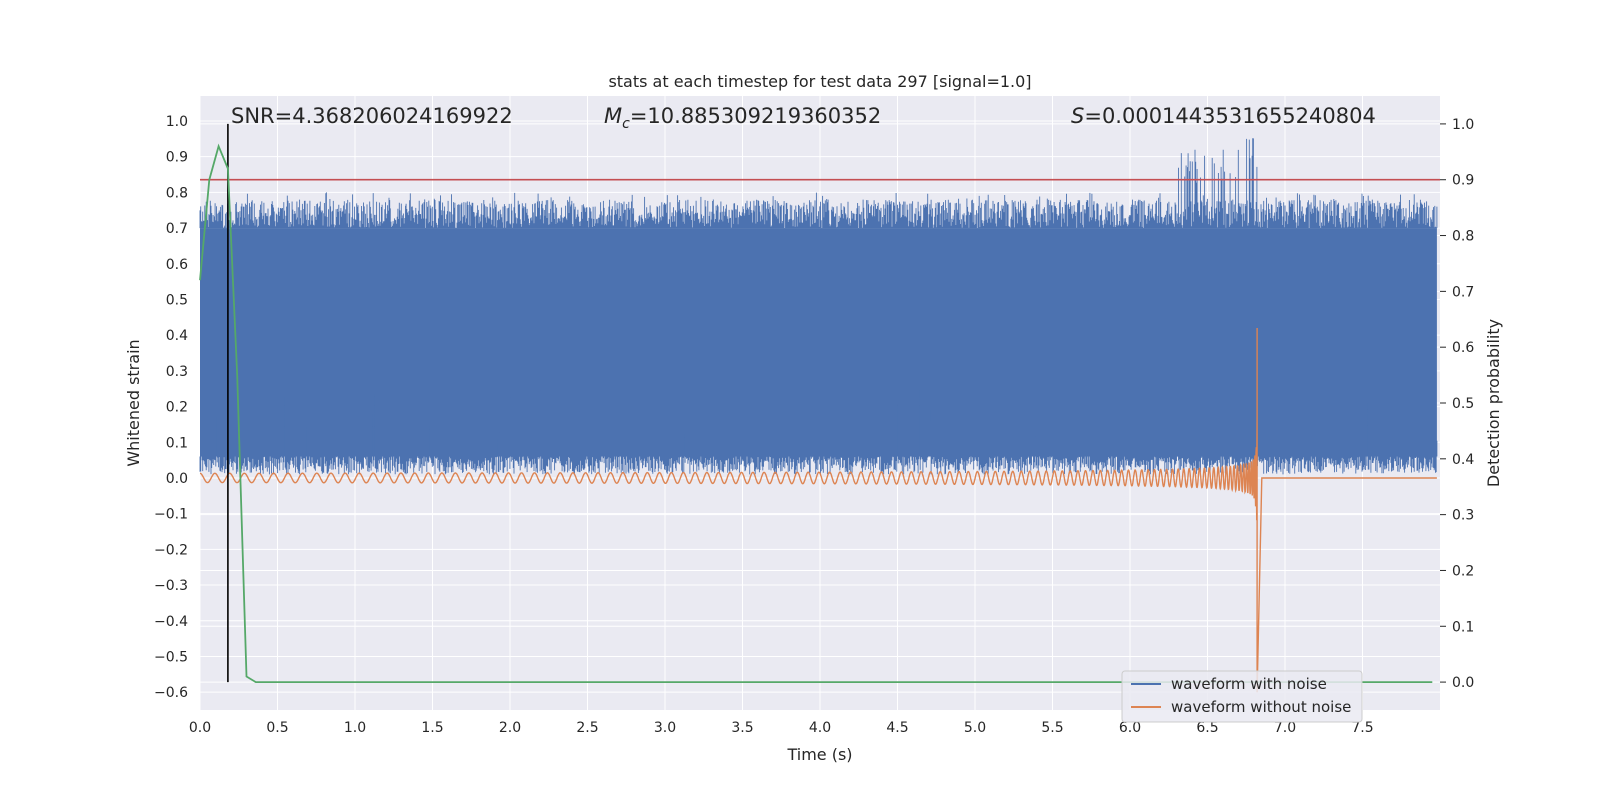 This screenshot has width=1600, height=800. I want to click on y-tick-label-right: 0.6, so click(1463, 348).